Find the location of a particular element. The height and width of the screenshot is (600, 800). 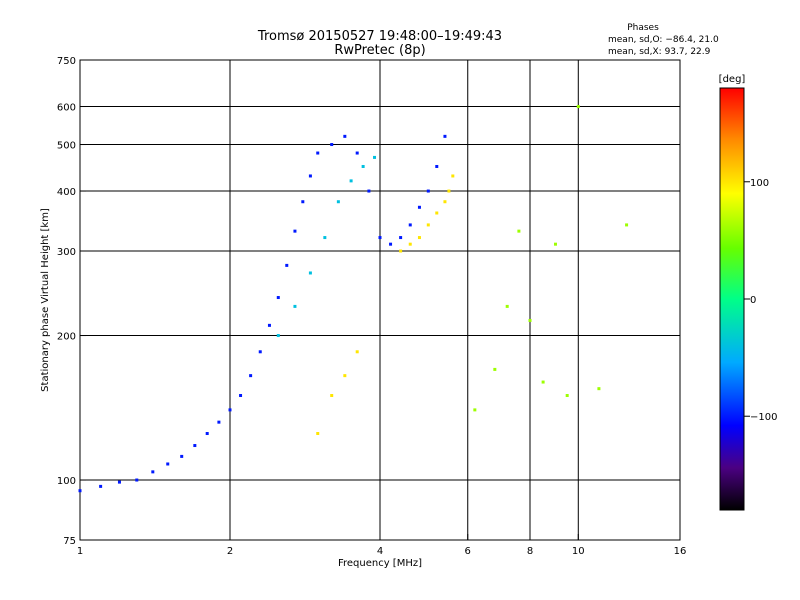

y-tick-label: 750 is located at coordinates (66, 61).